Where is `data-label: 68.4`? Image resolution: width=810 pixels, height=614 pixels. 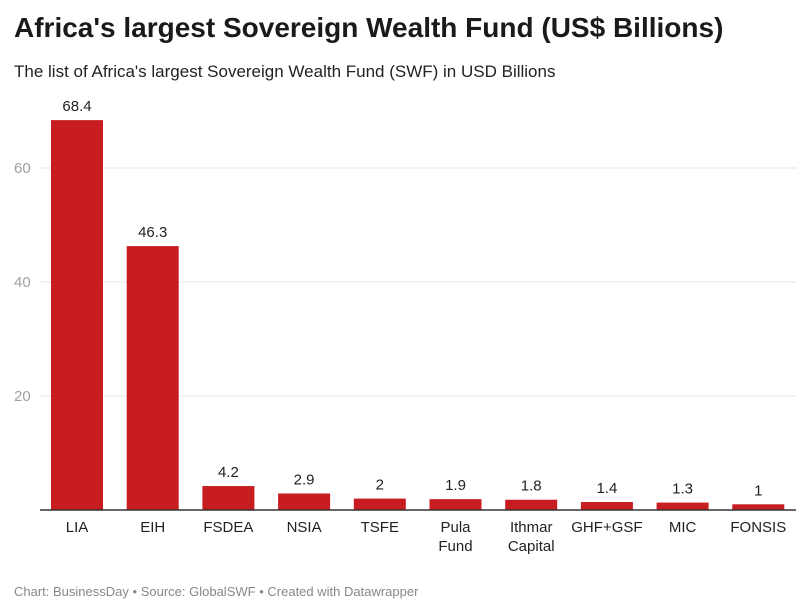 data-label: 68.4 is located at coordinates (76, 106).